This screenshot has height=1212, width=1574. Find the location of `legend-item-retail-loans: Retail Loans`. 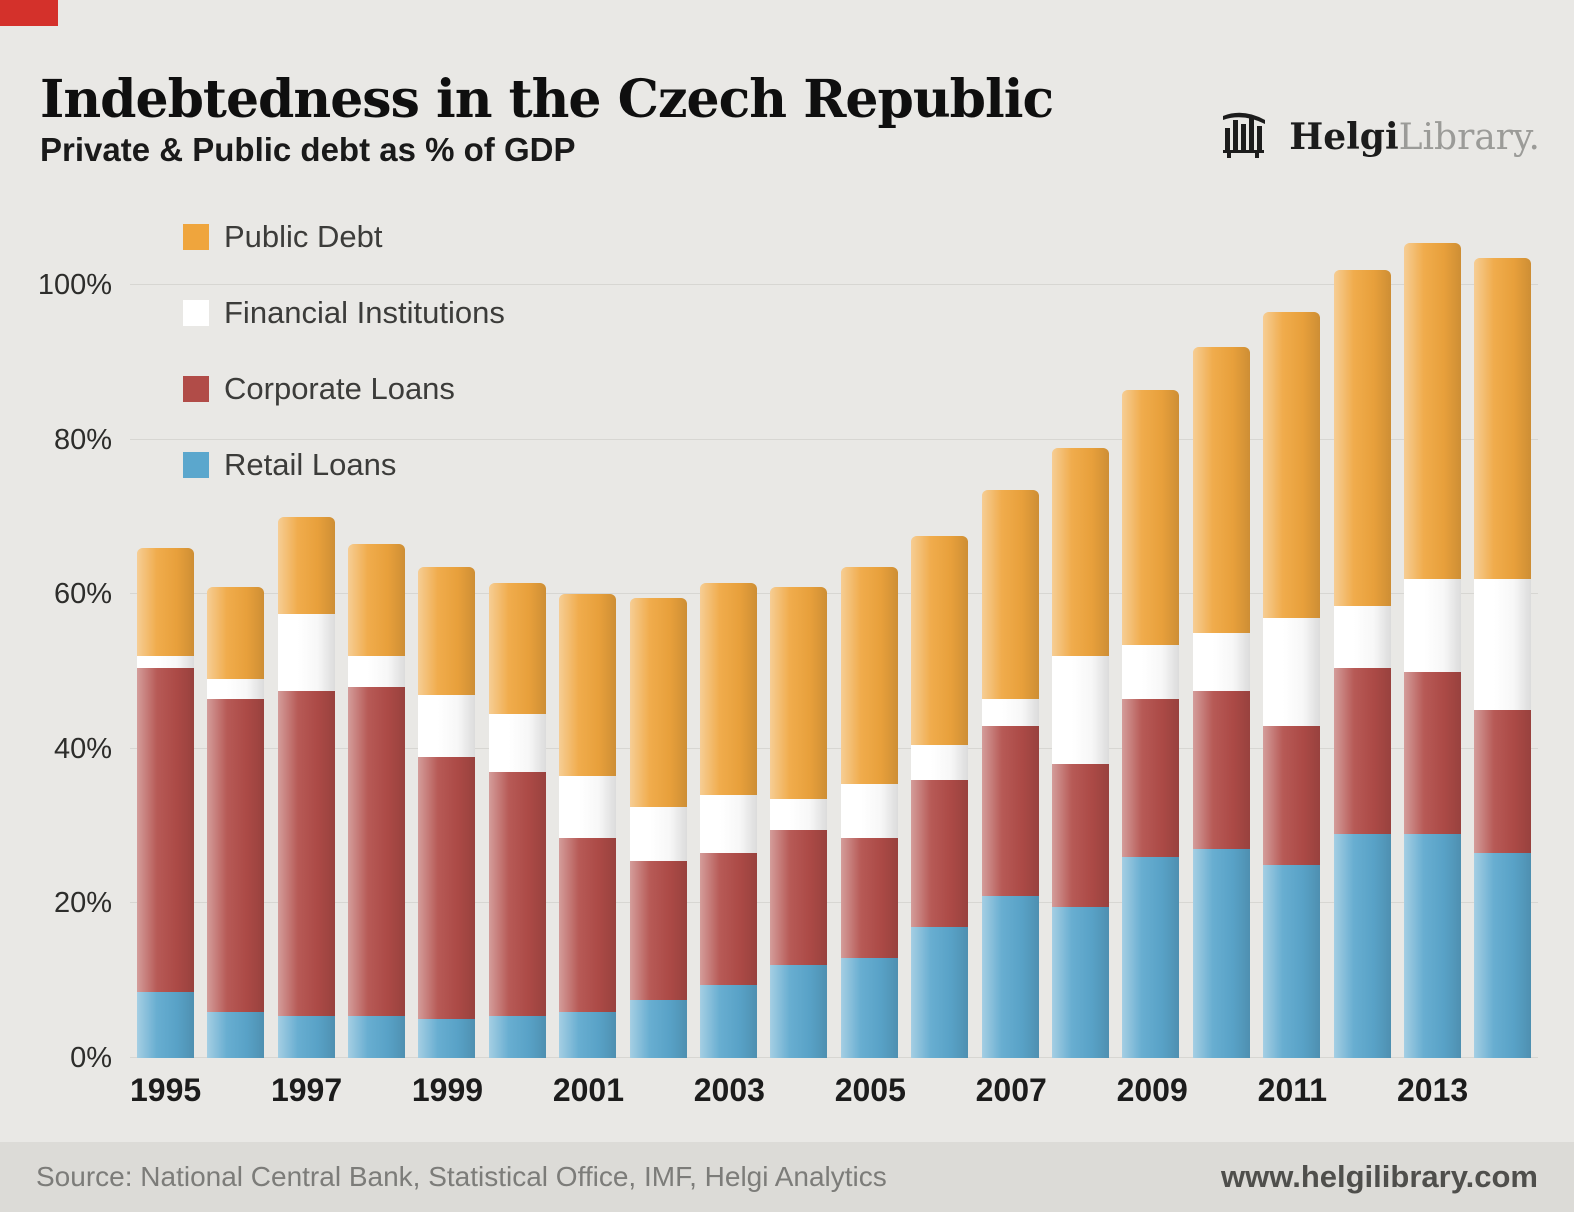

legend-item-retail-loans: Retail Loans is located at coordinates (344, 464).